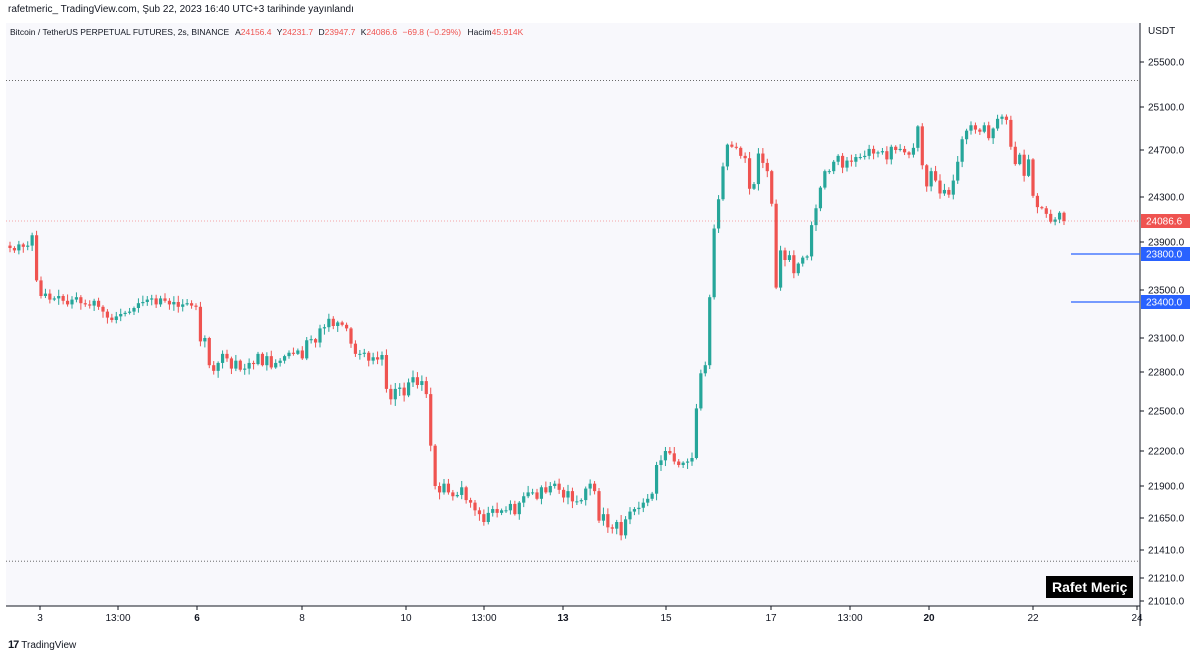 The width and height of the screenshot is (1200, 656). What do you see at coordinates (849, 618) in the screenshot?
I see `time-tick-label: 13:00` at bounding box center [849, 618].